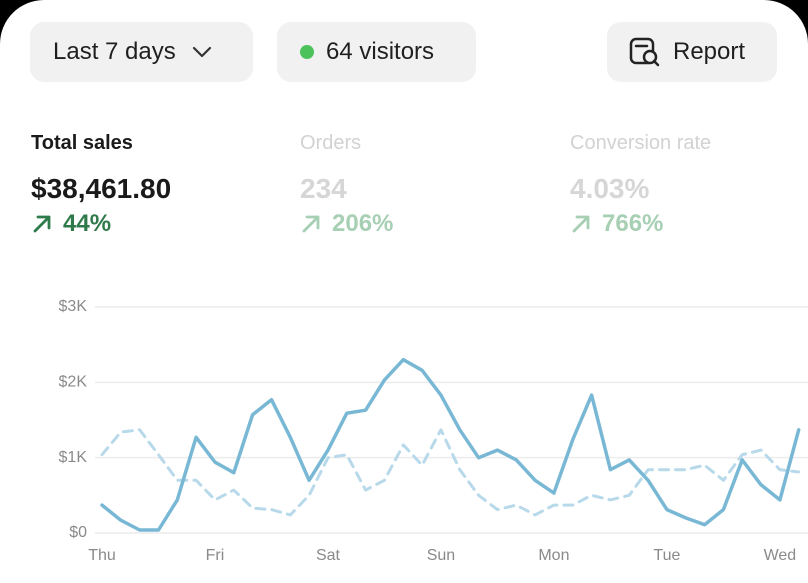 This screenshot has width=808, height=583. I want to click on metric-change: 44%, so click(101, 224).